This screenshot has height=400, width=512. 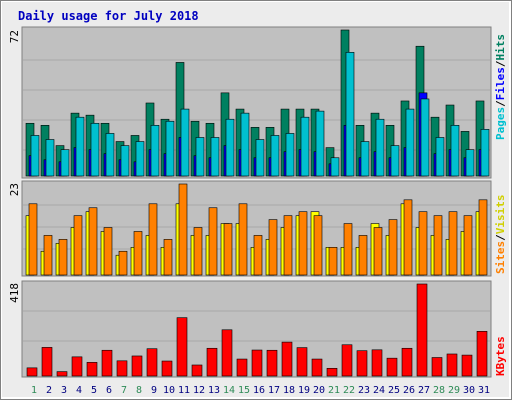 What do you see at coordinates (500, 47) in the screenshot?
I see `legend-hits-label: Hits` at bounding box center [500, 47].